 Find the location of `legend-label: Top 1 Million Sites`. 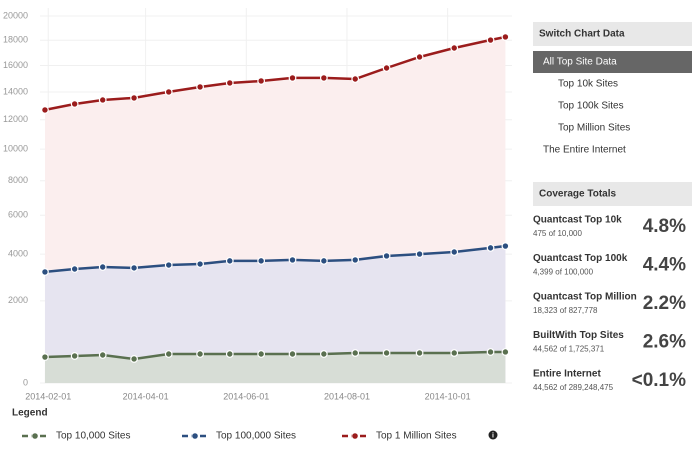

legend-label: Top 1 Million Sites is located at coordinates (416, 436).